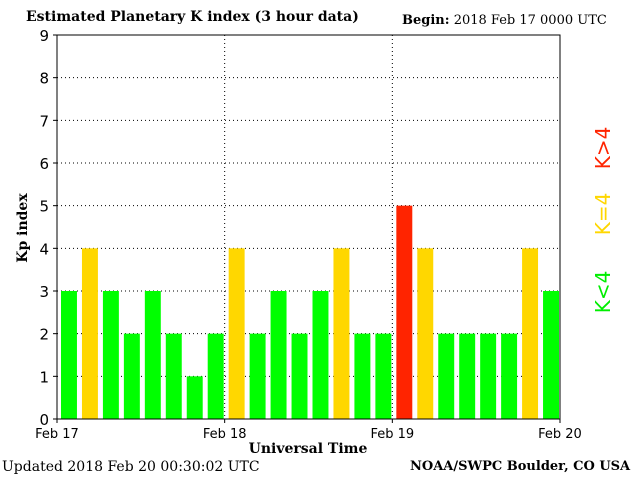 The image size is (640, 480). I want to click on legend-equal: K=4, so click(603, 214).